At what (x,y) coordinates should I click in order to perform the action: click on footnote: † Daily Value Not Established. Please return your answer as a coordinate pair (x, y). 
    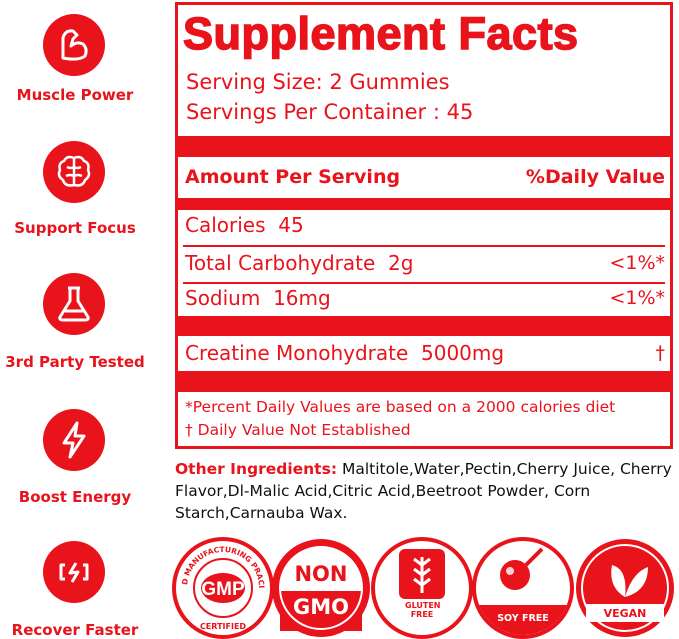
    Looking at the image, I should click on (298, 430).